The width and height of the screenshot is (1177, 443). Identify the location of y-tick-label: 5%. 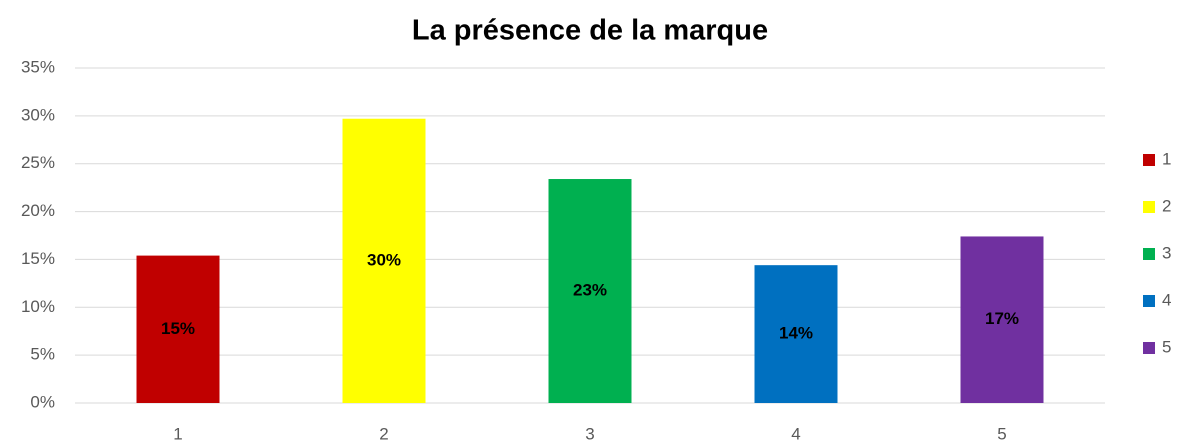
(42, 354).